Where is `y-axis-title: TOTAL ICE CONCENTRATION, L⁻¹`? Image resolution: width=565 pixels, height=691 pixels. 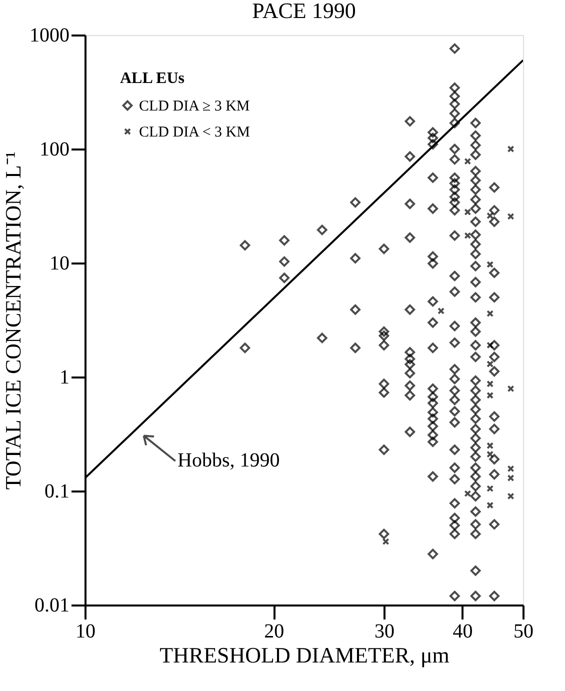 y-axis-title: TOTAL ICE CONCENTRATION, L⁻¹ is located at coordinates (13, 320).